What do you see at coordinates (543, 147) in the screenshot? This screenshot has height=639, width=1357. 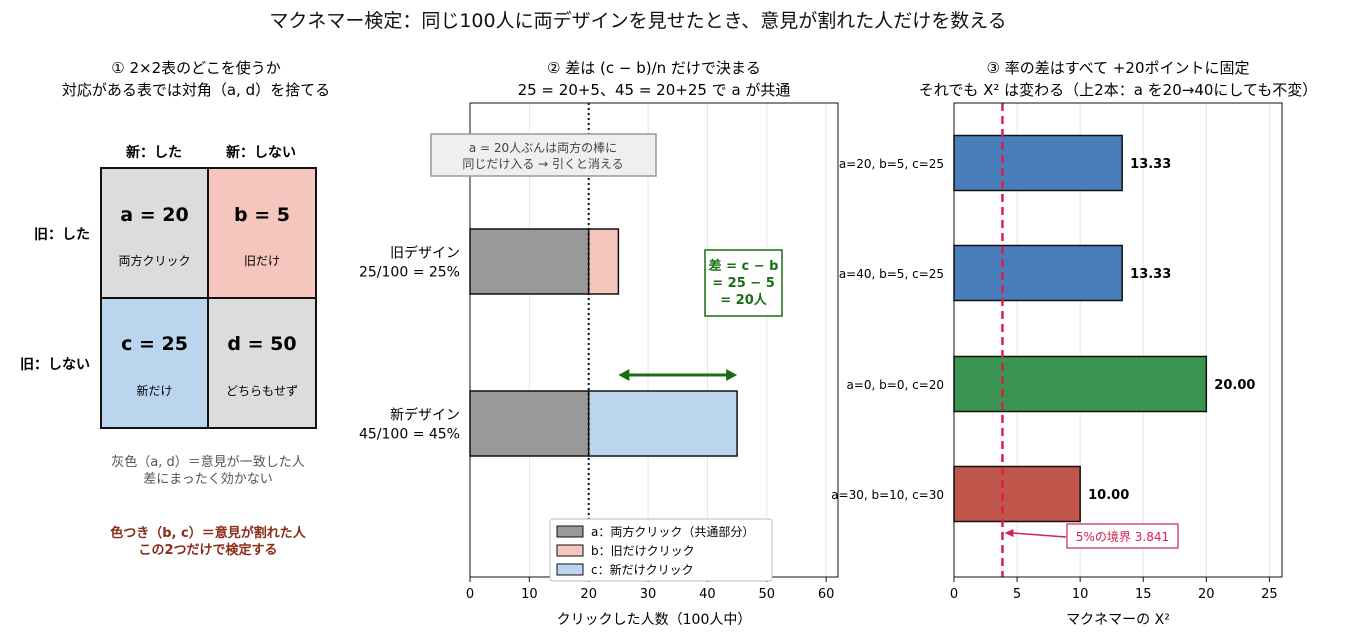 I see `panel-2-annotation-line1: a = 20人ぶんは両方の棒に` at bounding box center [543, 147].